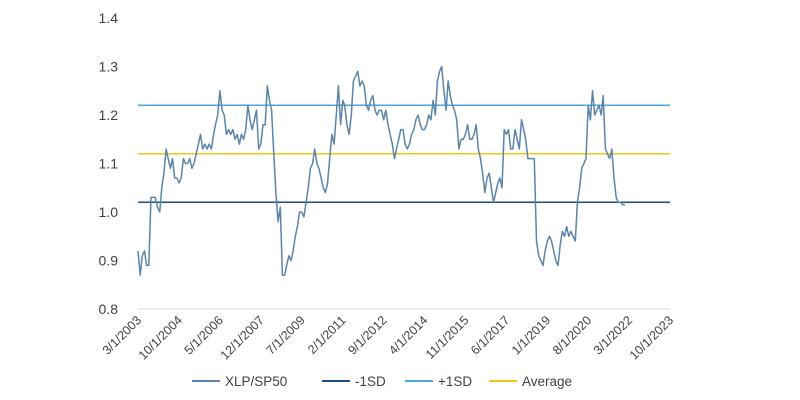  What do you see at coordinates (242, 337) in the screenshot?
I see `x-tick-label: 12/1/2007` at bounding box center [242, 337].